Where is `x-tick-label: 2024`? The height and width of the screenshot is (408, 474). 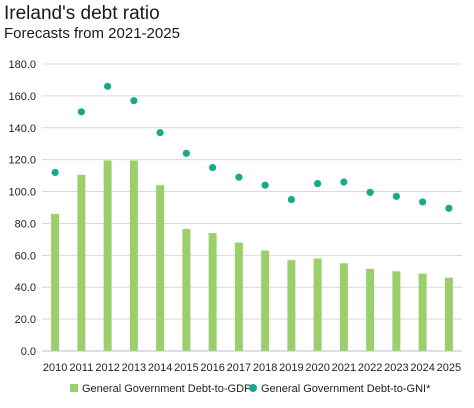 x-tick-label: 2024 is located at coordinates (422, 368).